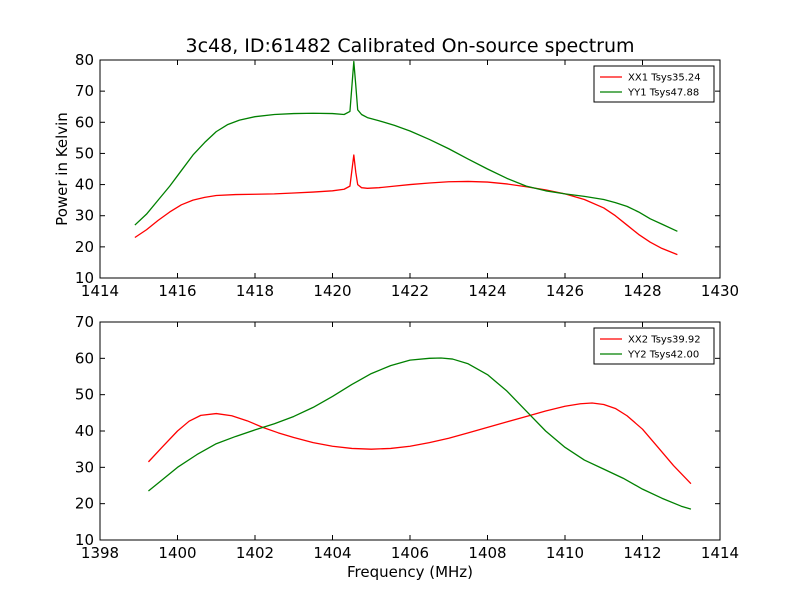 The width and height of the screenshot is (800, 600). What do you see at coordinates (100, 553) in the screenshot?
I see `x-tick-label-bottom-0: 1398` at bounding box center [100, 553].